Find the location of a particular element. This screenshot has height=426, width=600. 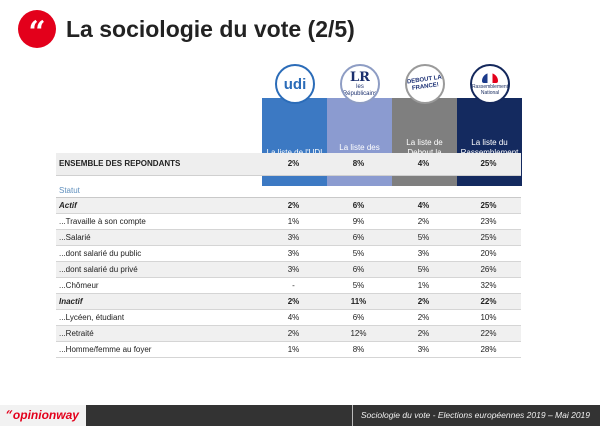

ensemble-row: ENSEMBLE DES REPONDANTS 2% 8% 4% 25% is located at coordinates (288, 164).